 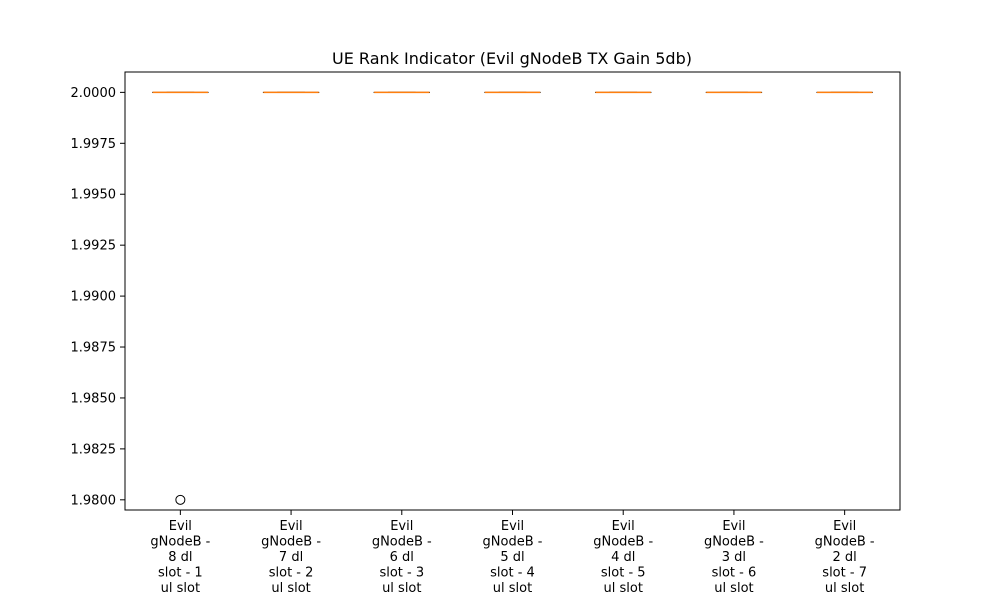 What do you see at coordinates (845, 557) in the screenshot?
I see `x-tick-label: Evil gNodeB -2 dl slot - 7 ul slot` at bounding box center [845, 557].